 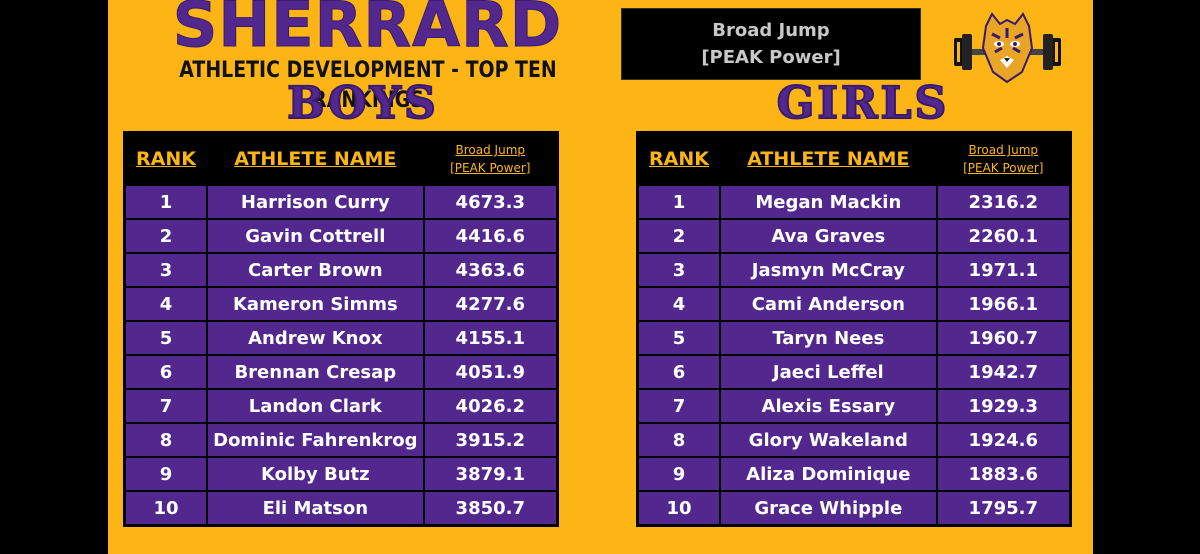 What do you see at coordinates (315, 406) in the screenshot?
I see `athlete-name-cell: Landon Clark` at bounding box center [315, 406].